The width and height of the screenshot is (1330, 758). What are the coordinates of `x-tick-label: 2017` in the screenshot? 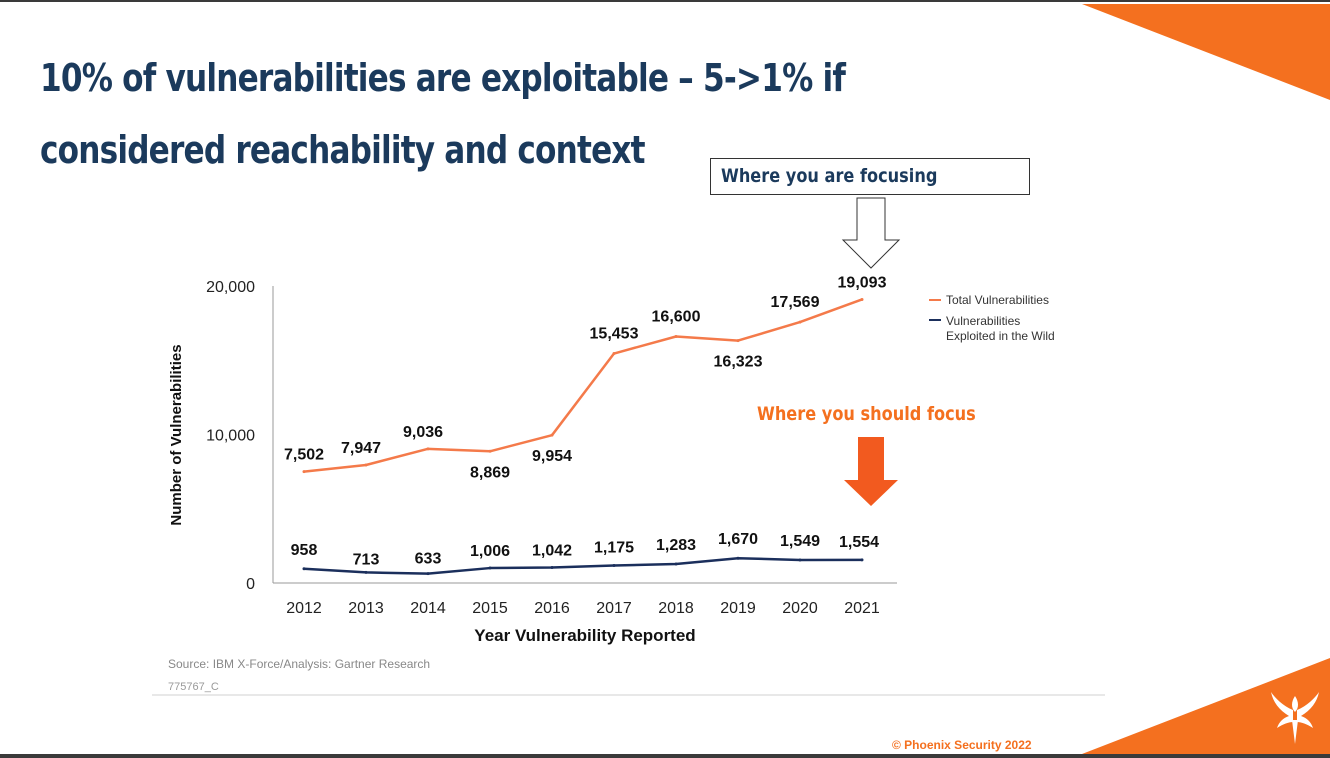 It's located at (614, 608).